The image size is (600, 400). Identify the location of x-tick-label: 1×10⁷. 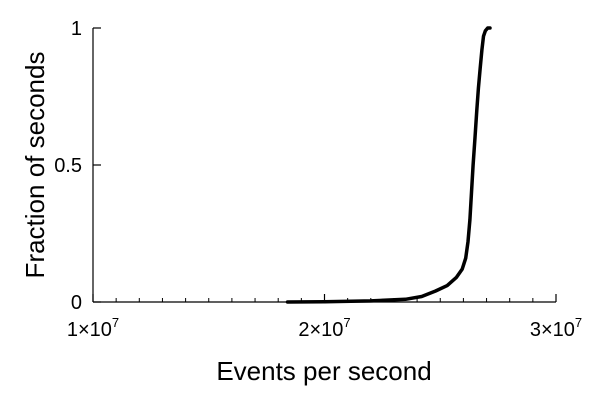
(93, 328).